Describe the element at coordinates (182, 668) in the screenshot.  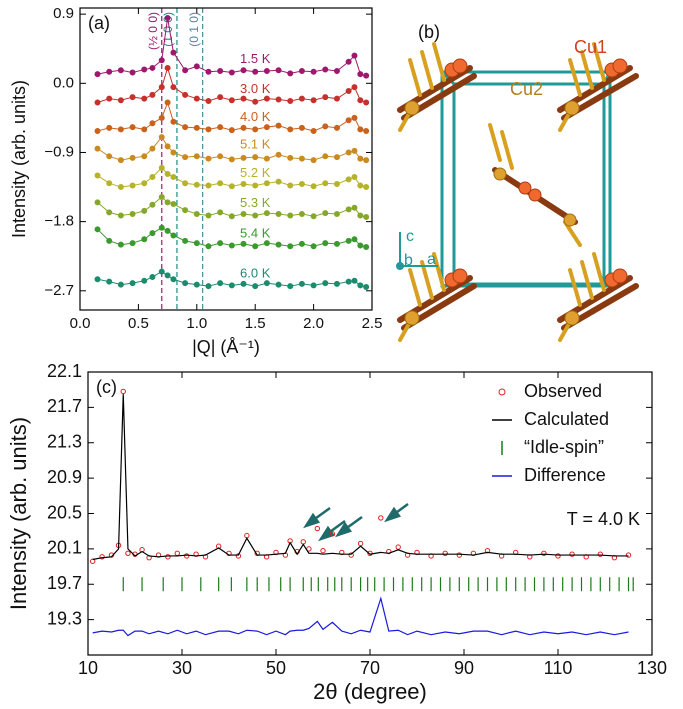
I see `x-tick-label: 30` at that location.